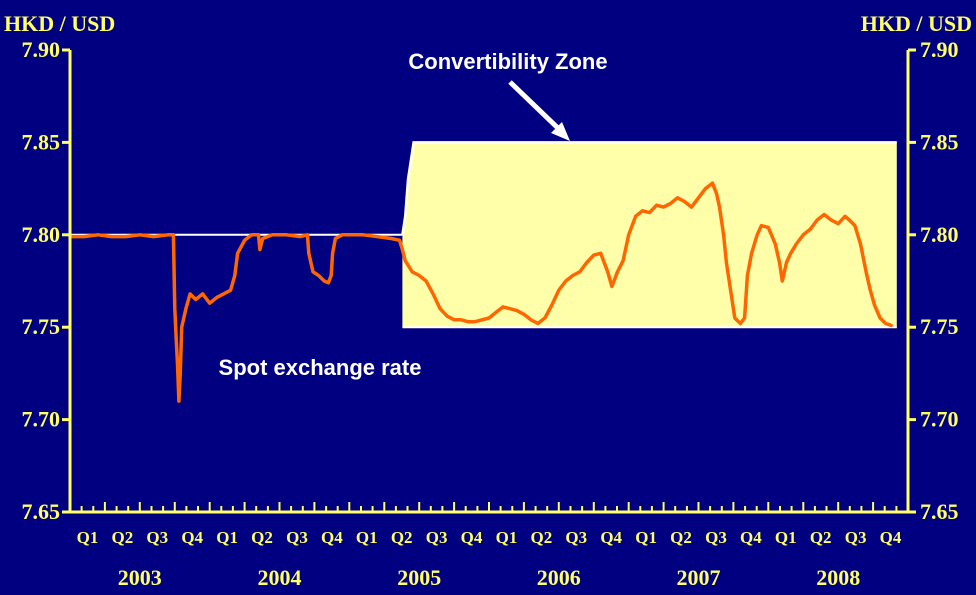  What do you see at coordinates (41, 419) in the screenshot?
I see `y-tick-label-left: 7.70` at bounding box center [41, 419].